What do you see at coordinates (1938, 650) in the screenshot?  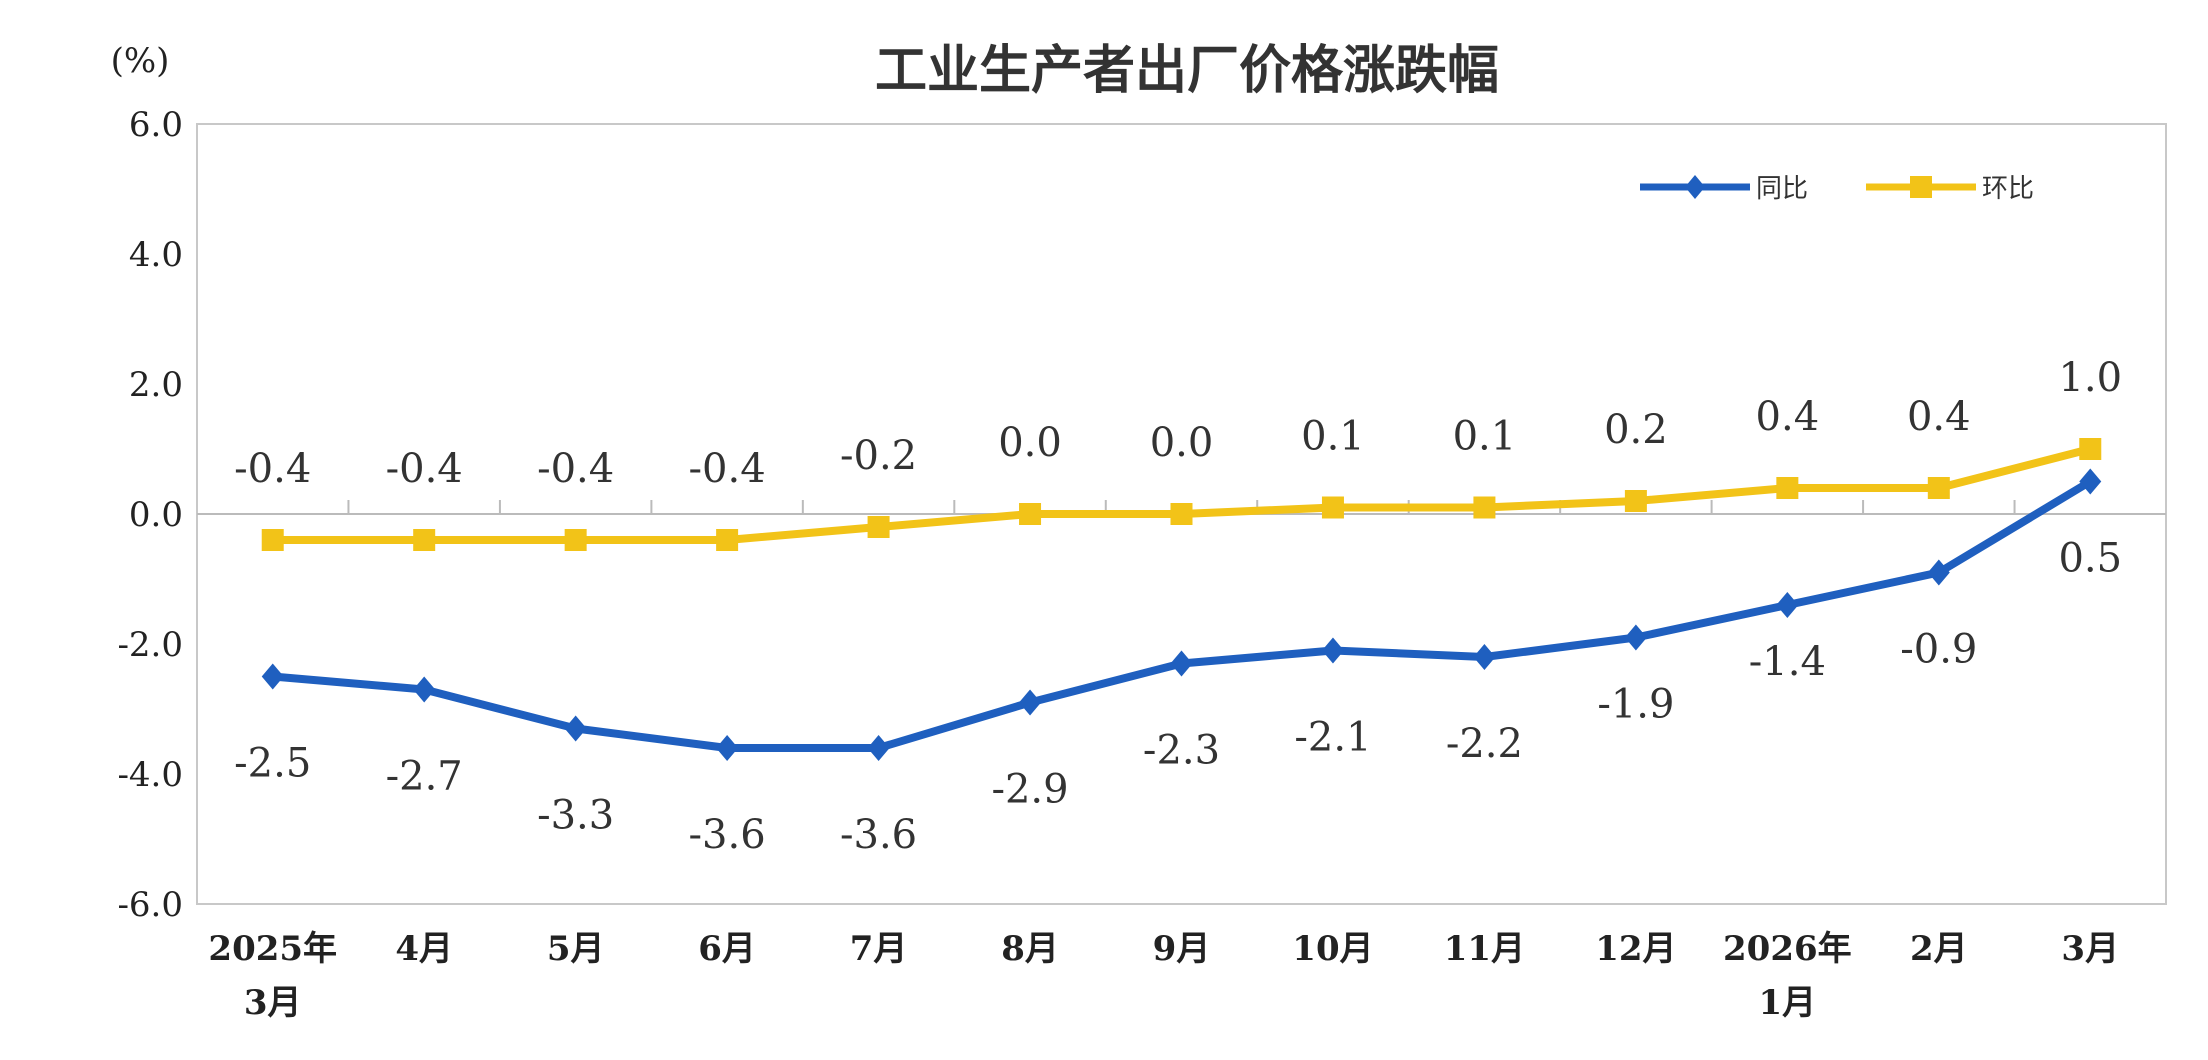 I see `data-label: -0.9` at bounding box center [1938, 650].